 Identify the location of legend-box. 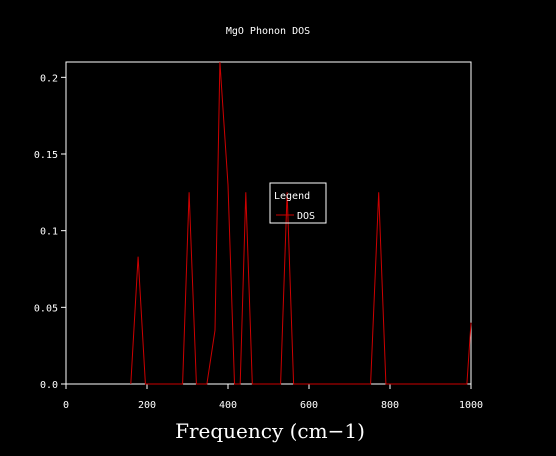
(298, 203).